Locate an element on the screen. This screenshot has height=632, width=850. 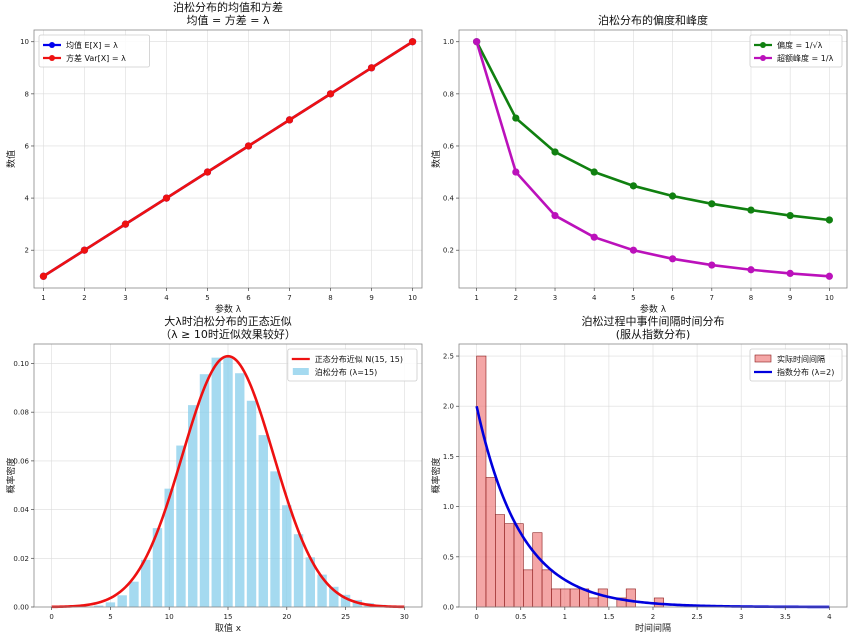
p4-legend-swatch is located at coordinates (763, 358).